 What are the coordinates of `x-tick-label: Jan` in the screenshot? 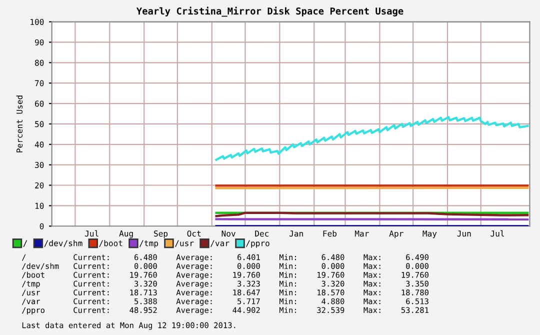 It's located at (296, 233).